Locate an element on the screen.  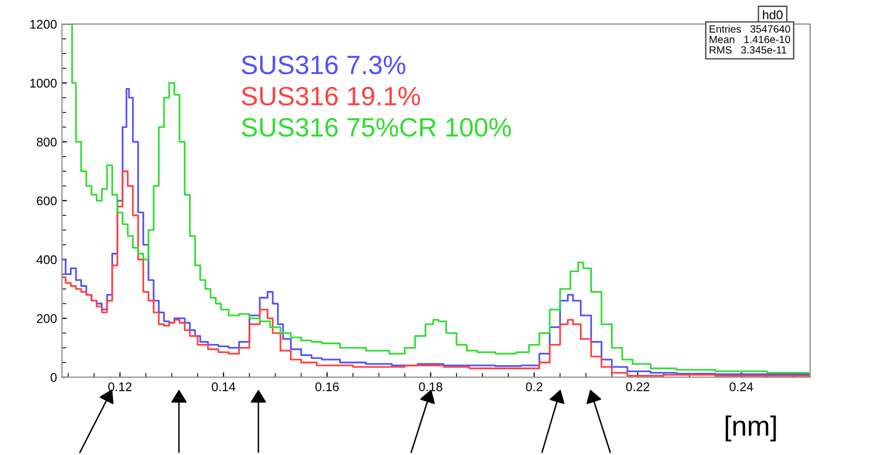
x-tick-label: 0.2 is located at coordinates (534, 387).